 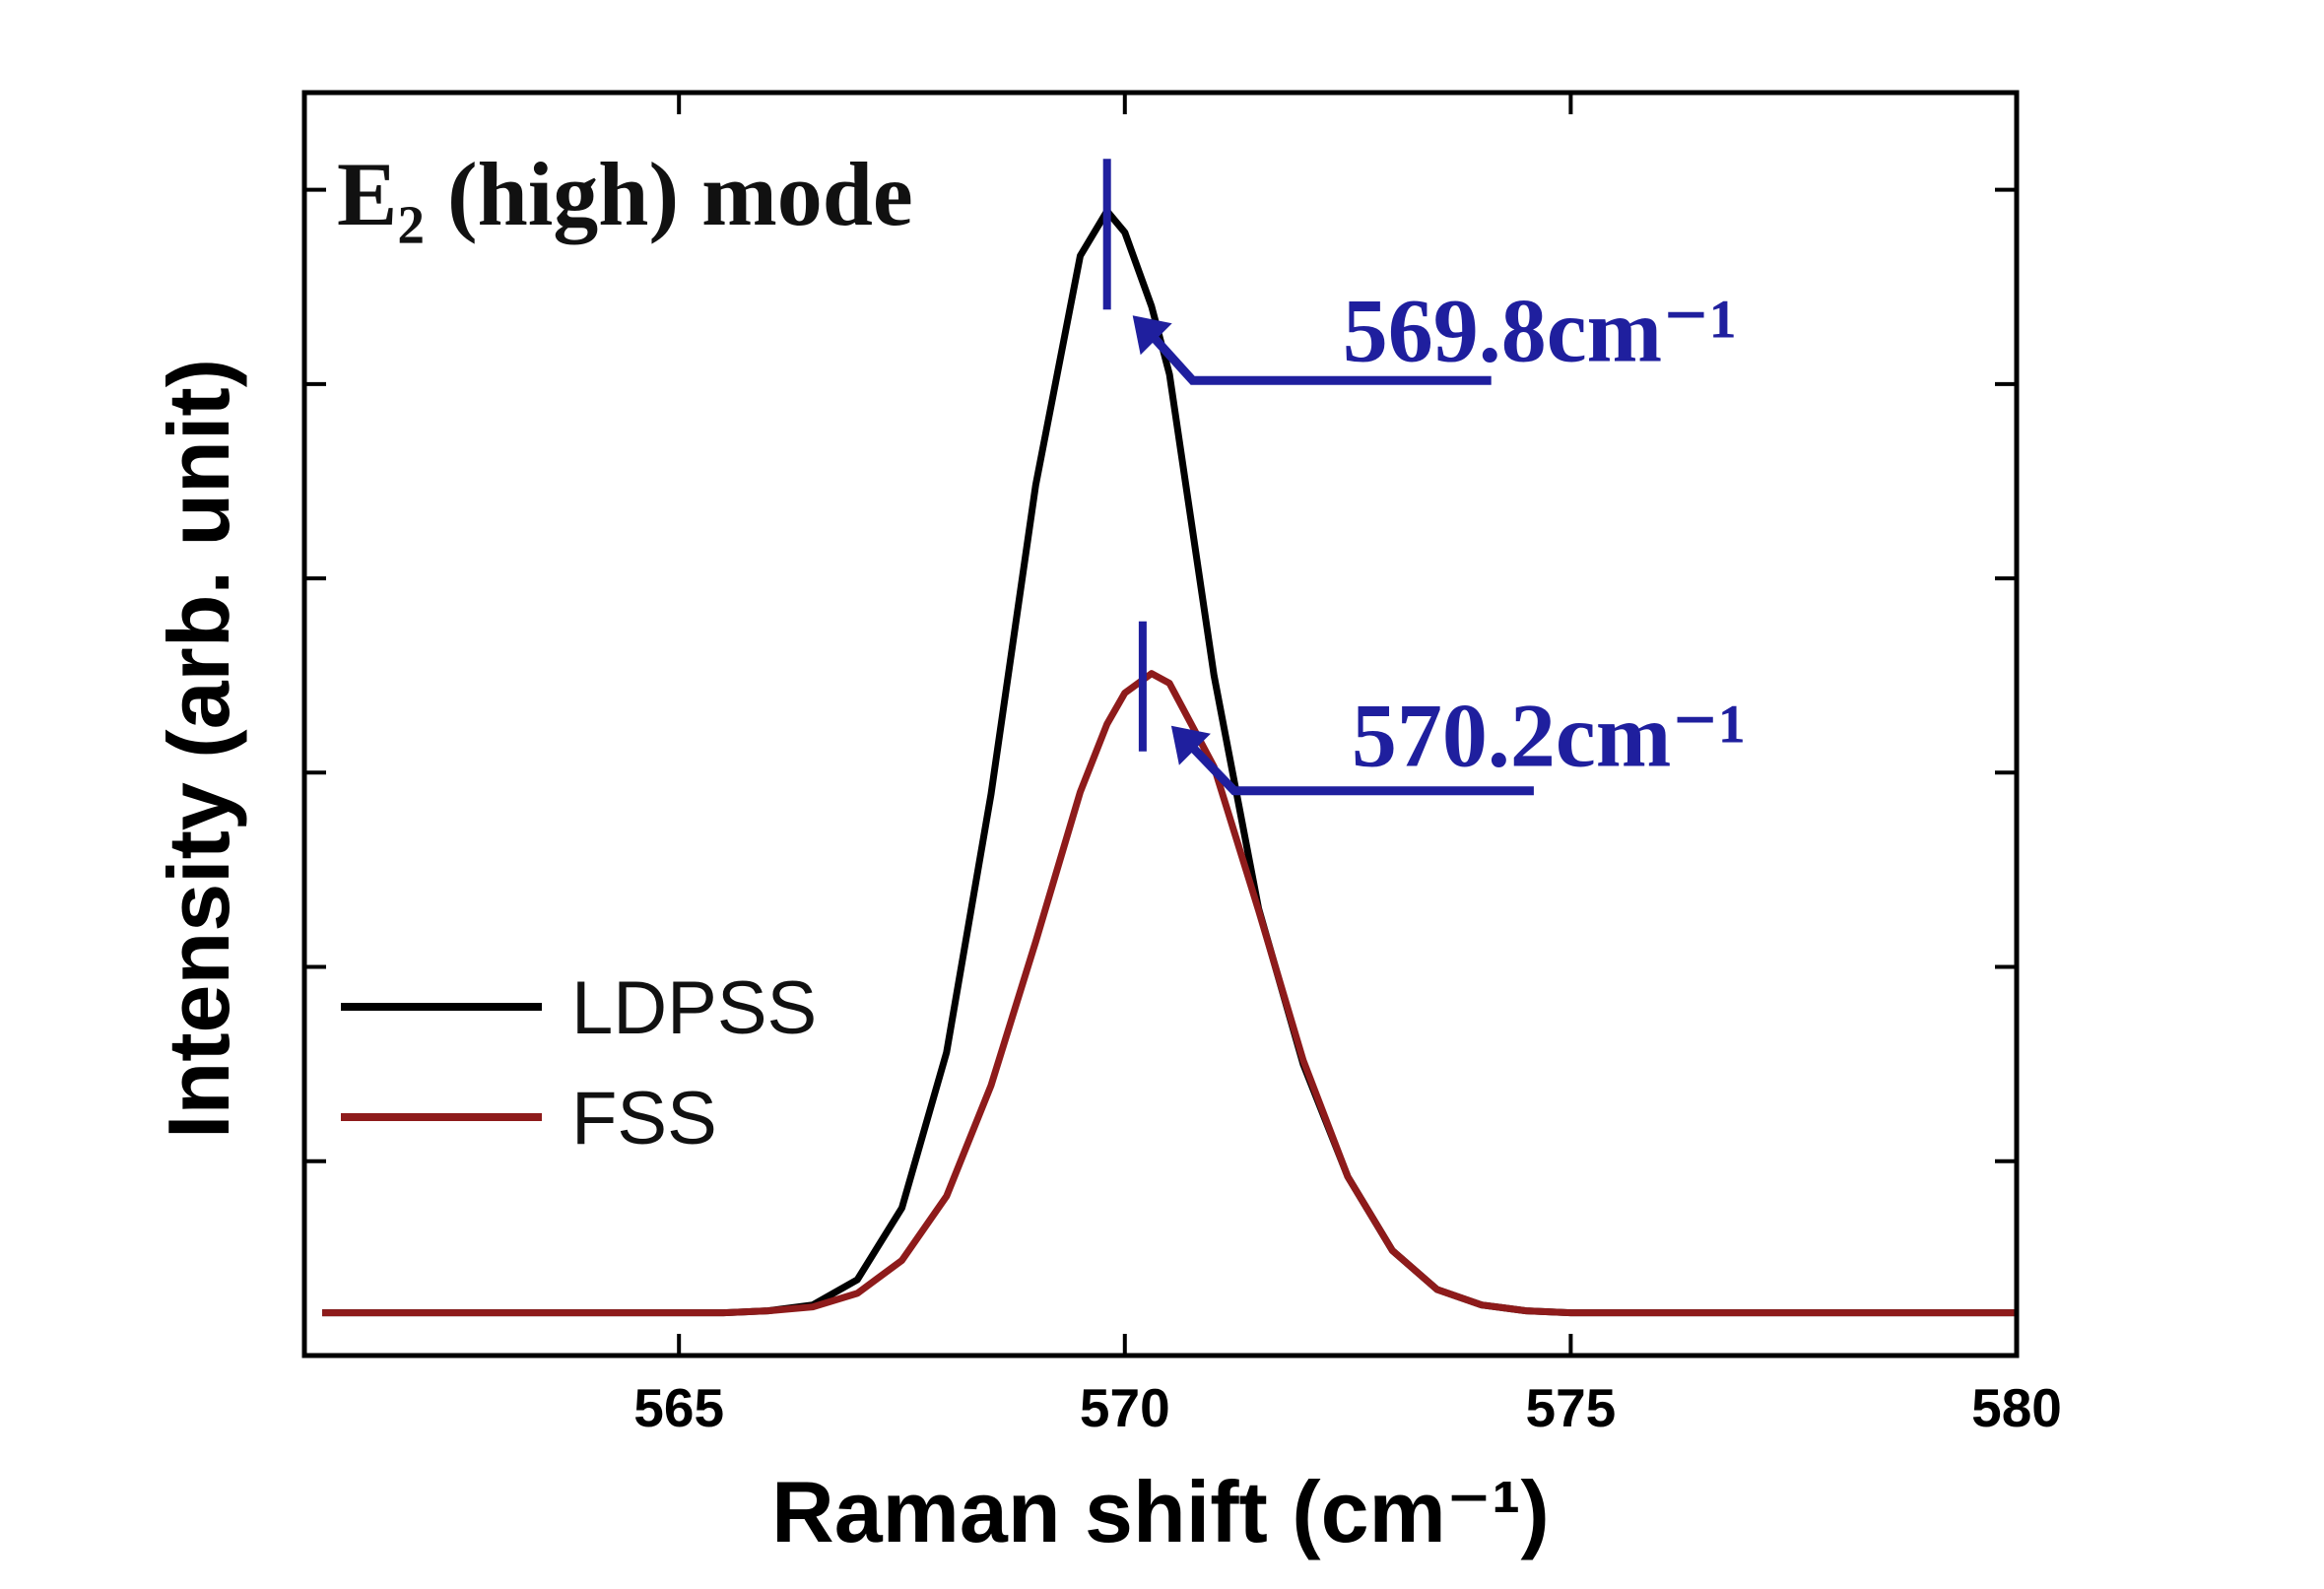 What do you see at coordinates (1125, 1407) in the screenshot?
I see `x-tick-label: 570` at bounding box center [1125, 1407].